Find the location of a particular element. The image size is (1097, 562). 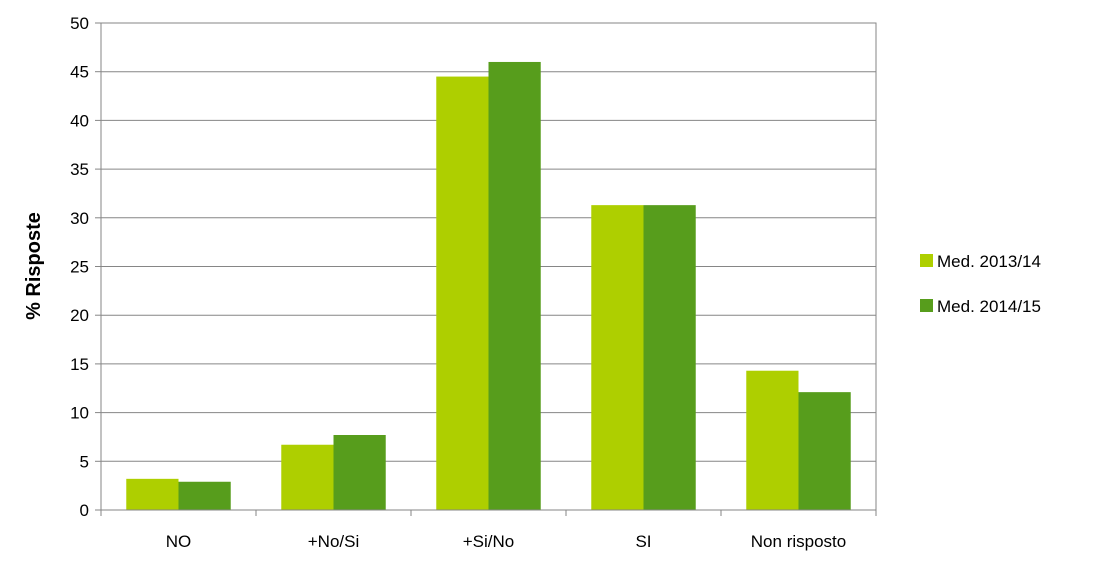

legend-label: Med. 2014/15 is located at coordinates (989, 306).